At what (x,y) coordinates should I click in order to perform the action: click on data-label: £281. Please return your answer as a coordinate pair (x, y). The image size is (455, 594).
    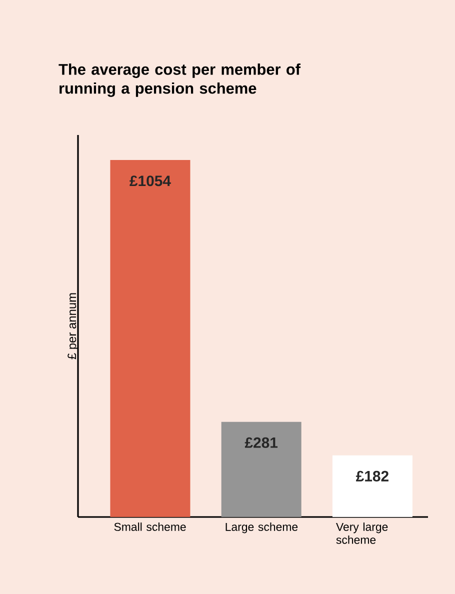
    Looking at the image, I should click on (261, 442).